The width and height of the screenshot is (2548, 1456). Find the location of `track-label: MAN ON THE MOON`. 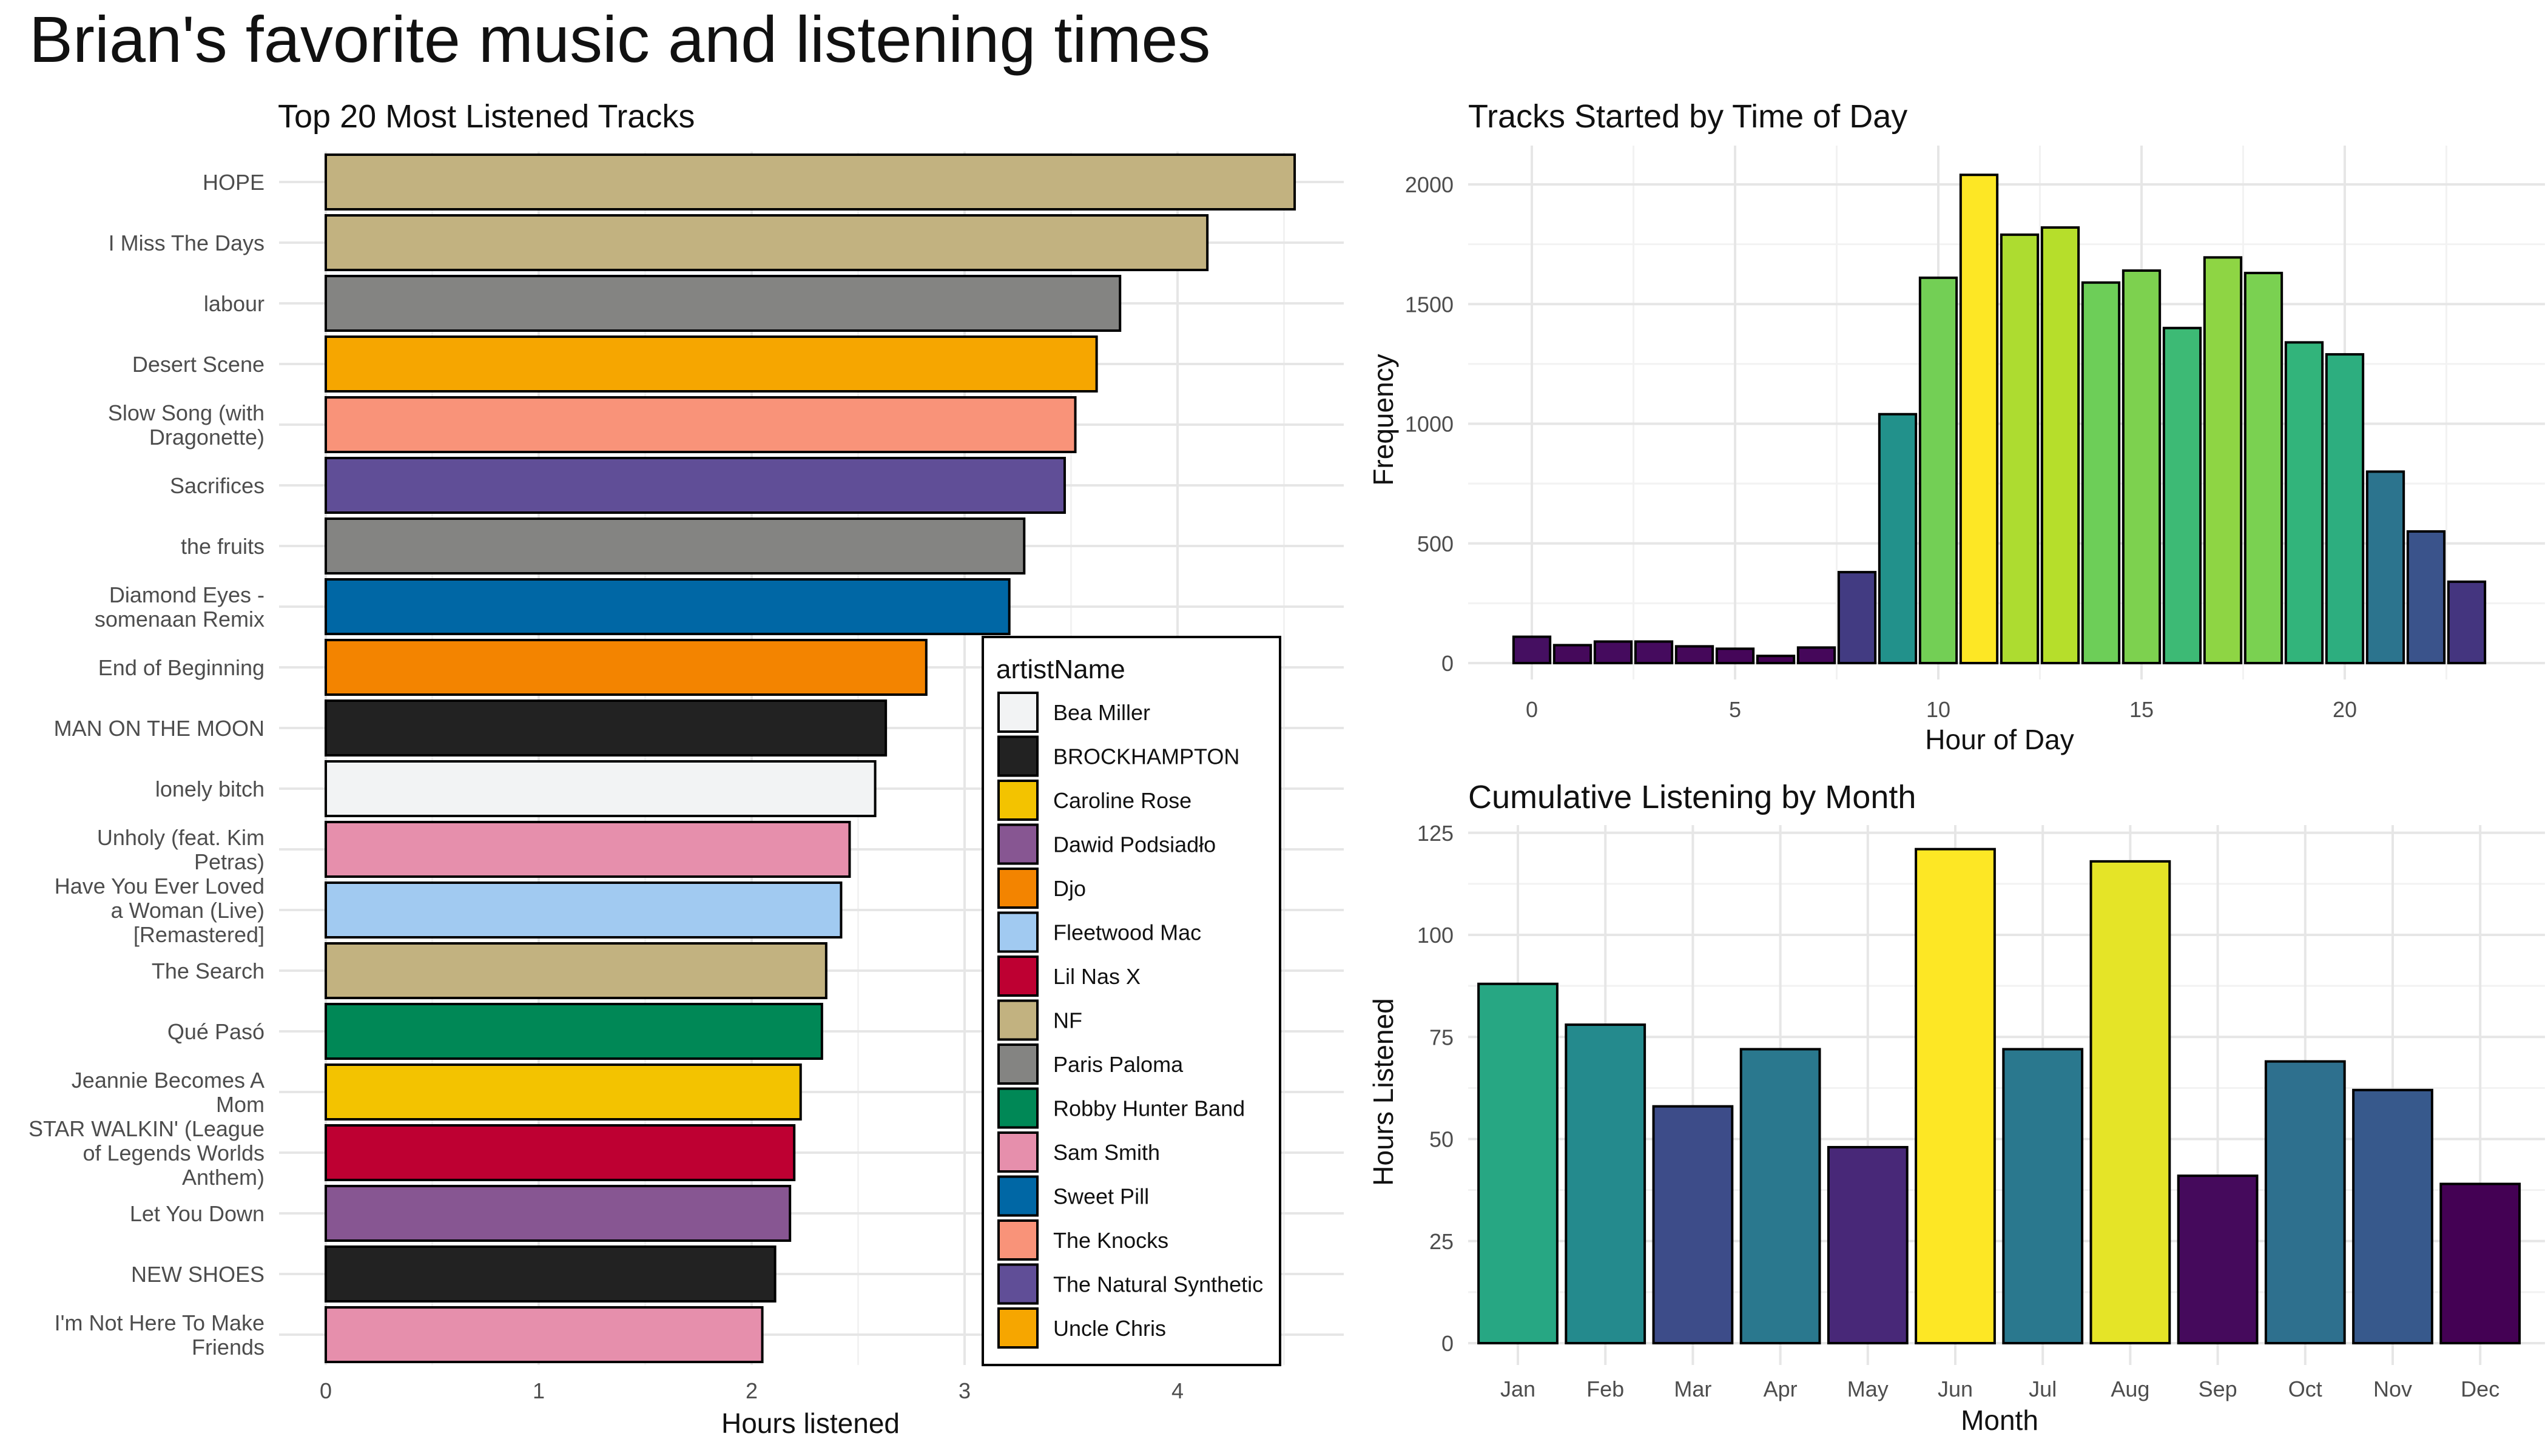

track-label: MAN ON THE MOON is located at coordinates (159, 728).